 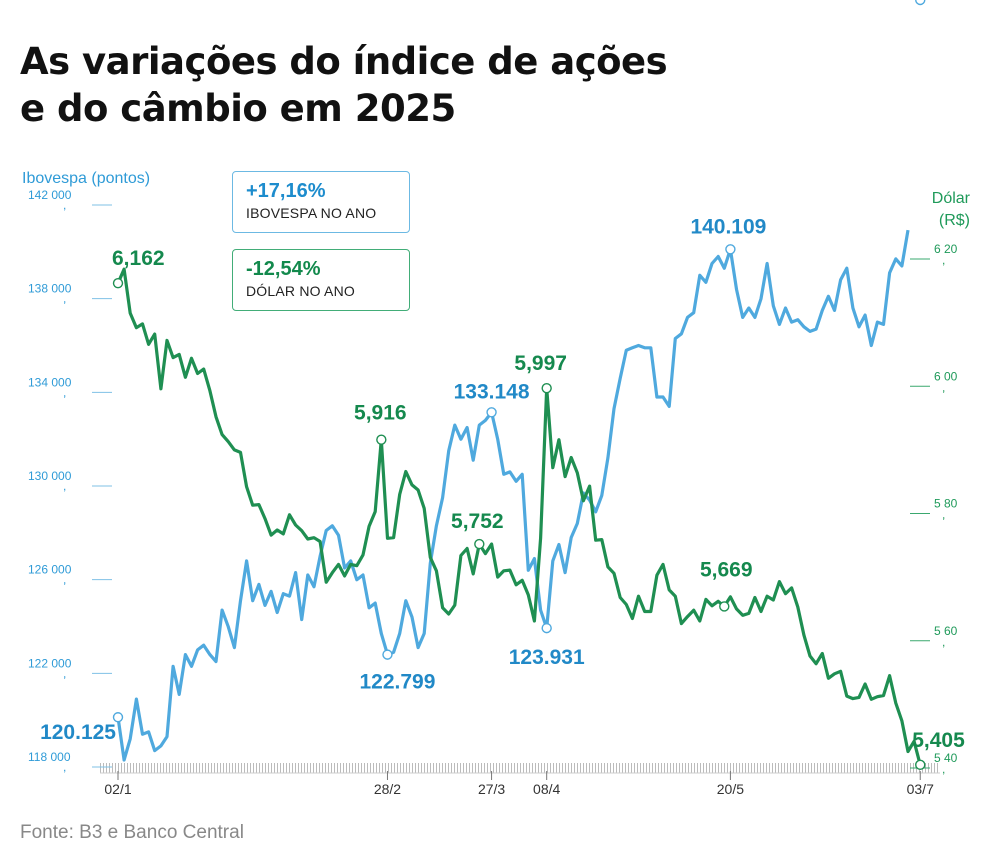 I want to click on right-axis-title-line-2: (R$), so click(x=954, y=220).